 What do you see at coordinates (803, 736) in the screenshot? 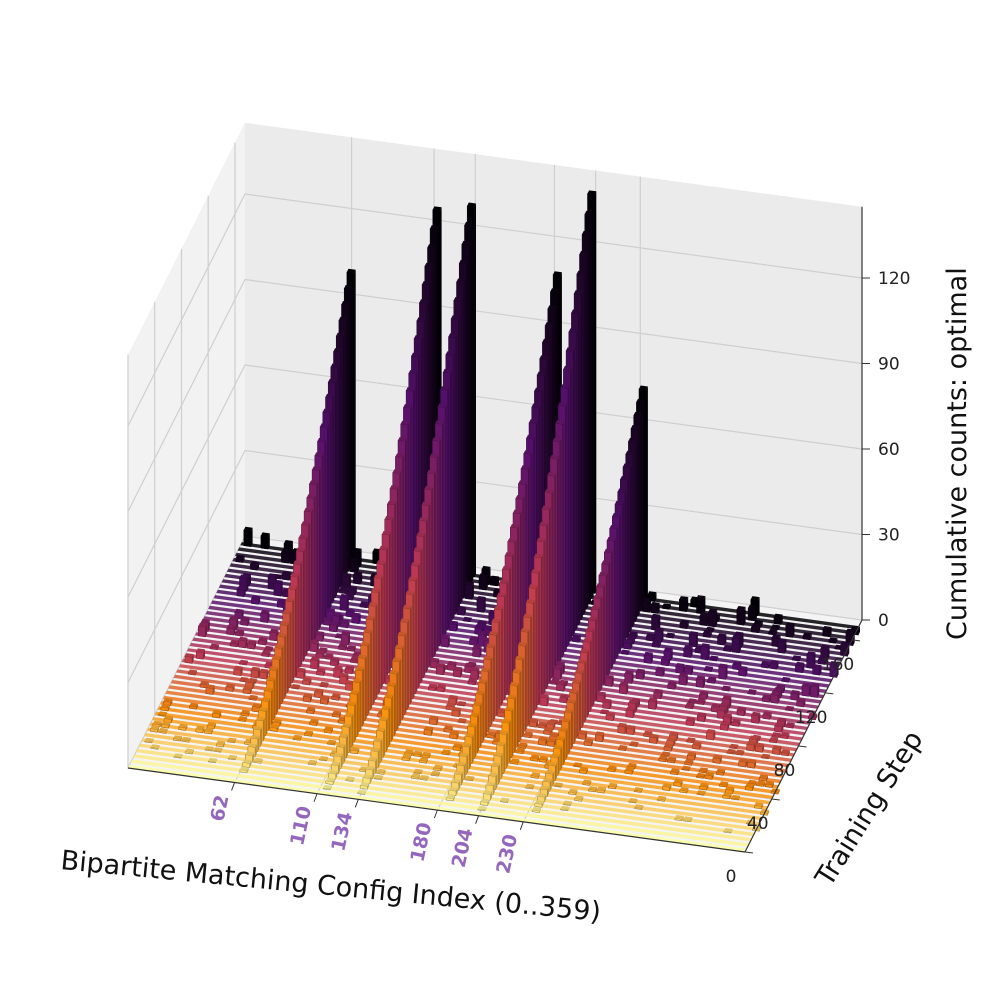
I see `y-axis-line` at bounding box center [803, 736].